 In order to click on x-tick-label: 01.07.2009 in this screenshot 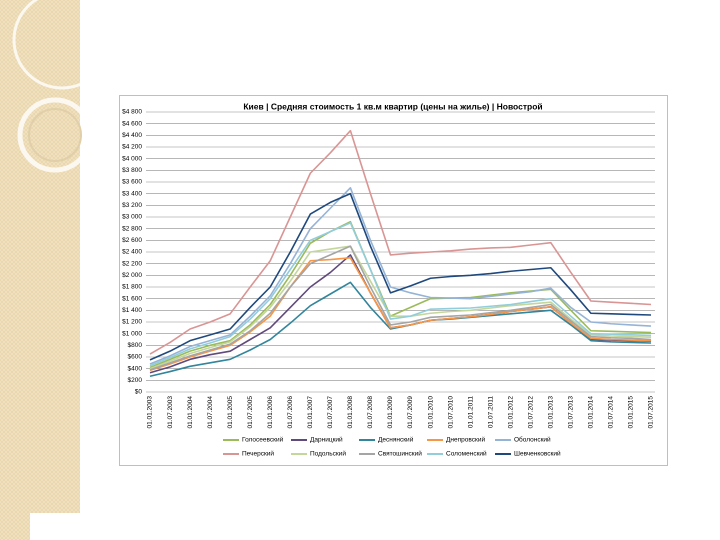, I will do `click(410, 412)`.